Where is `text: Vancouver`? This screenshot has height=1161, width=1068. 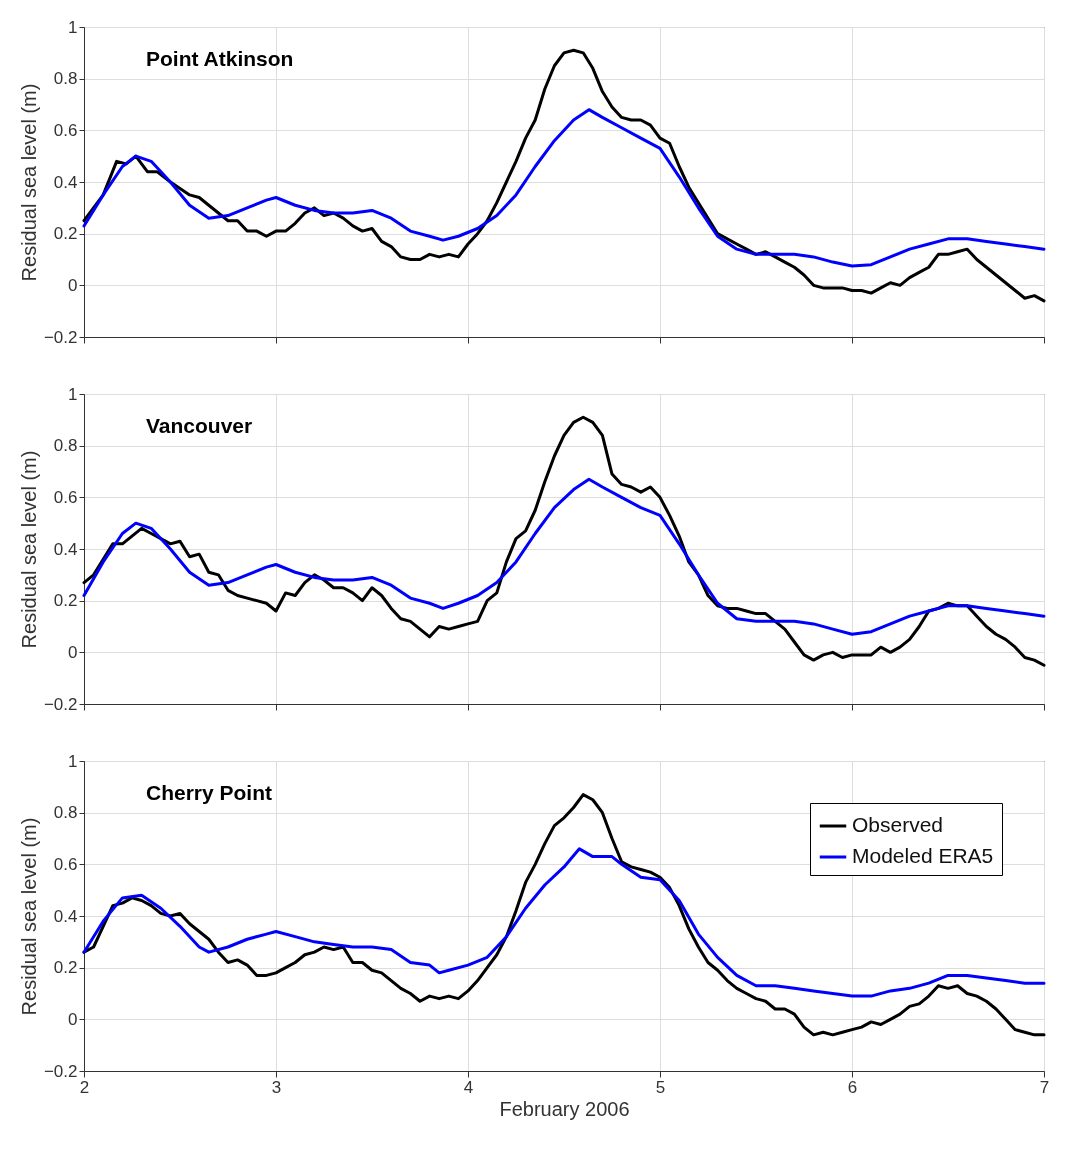
text: Vancouver is located at coordinates (199, 425).